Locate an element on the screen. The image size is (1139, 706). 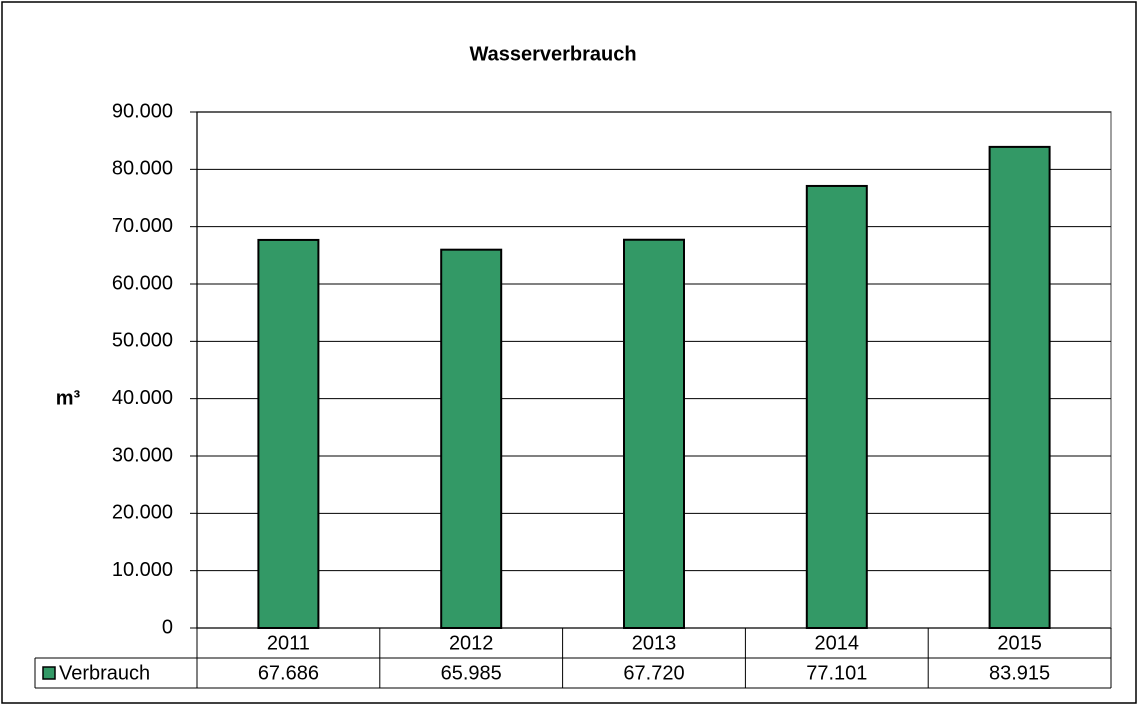
legend-label: Verbrauch is located at coordinates (104, 673).